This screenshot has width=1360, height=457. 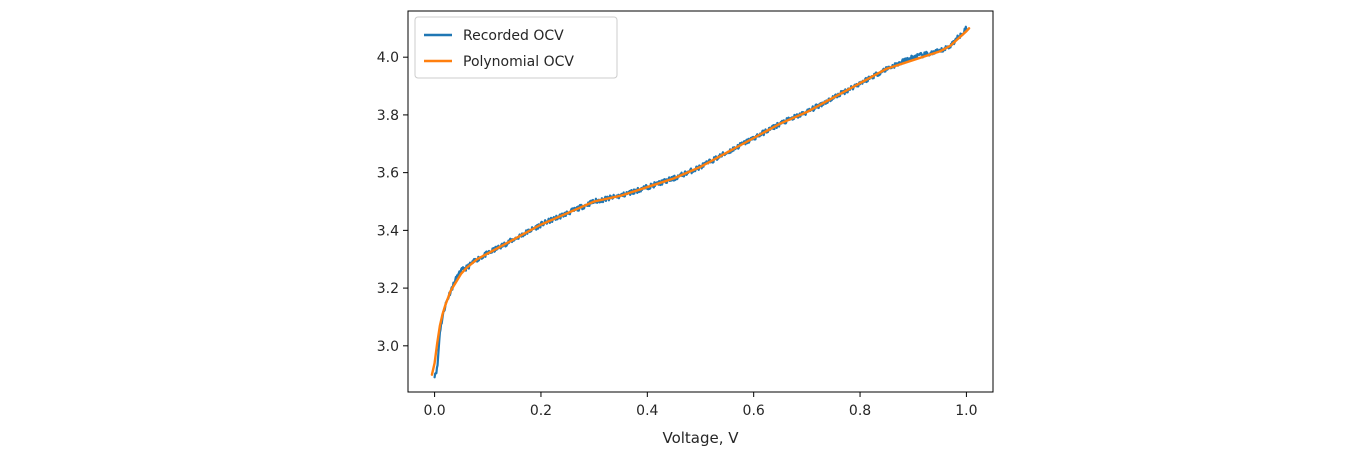 I want to click on x-tick-label: 0.4, so click(x=647, y=411).